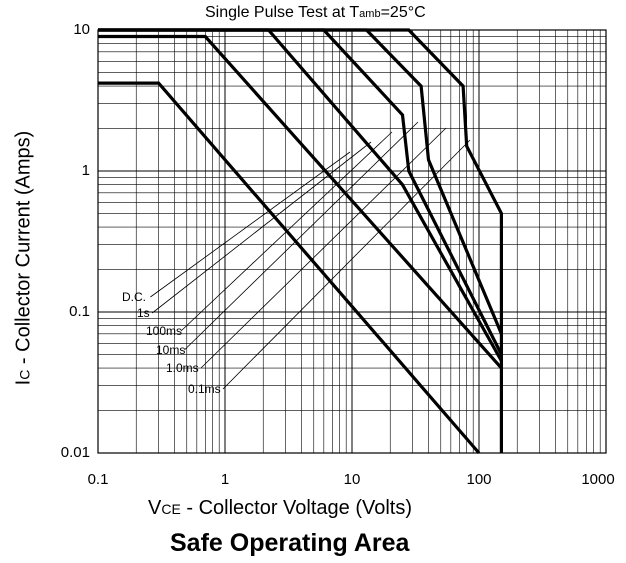 This screenshot has width=626, height=563. Describe the element at coordinates (23, 250) in the screenshot. I see `ylabel-text: - Collector Current (Amps)` at that location.